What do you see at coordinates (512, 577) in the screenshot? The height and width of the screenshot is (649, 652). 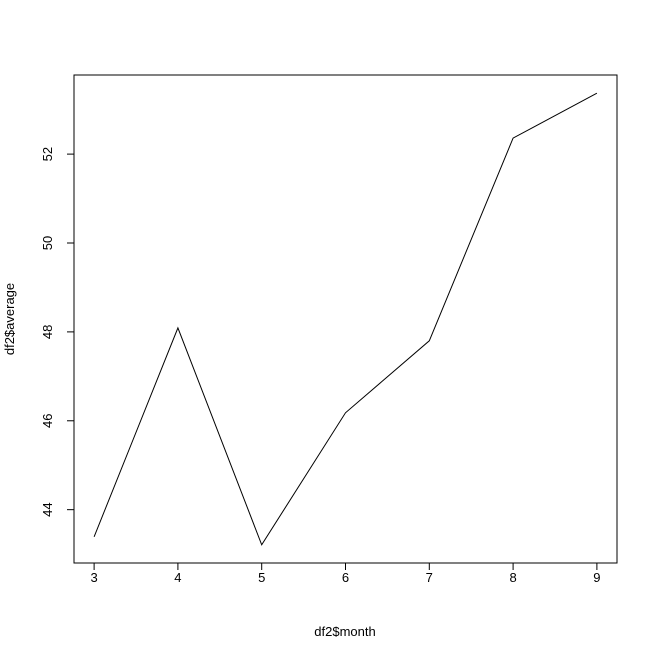 I see `x-tick-label: 8` at bounding box center [512, 577].